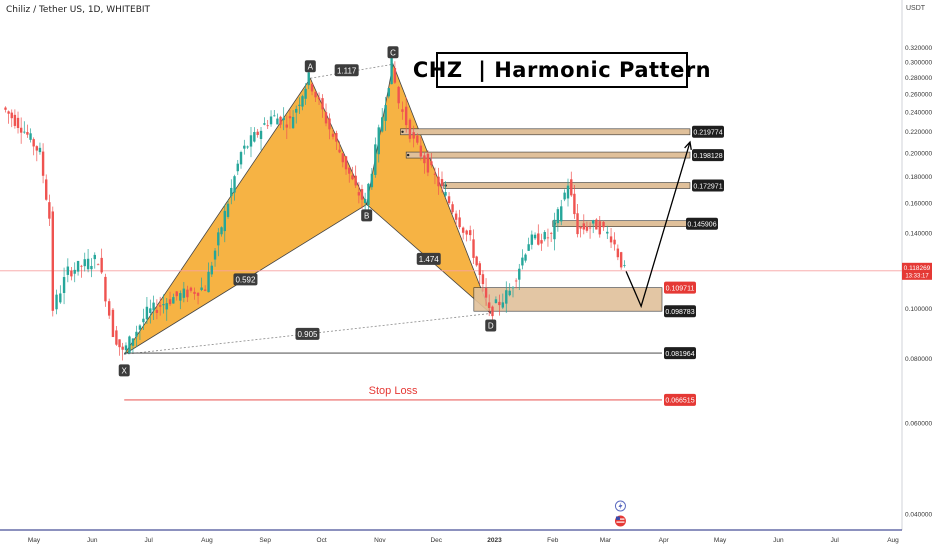 The height and width of the screenshot is (555, 932). What do you see at coordinates (918, 153) in the screenshot?
I see `y-tick-label: 0.200000` at bounding box center [918, 153].